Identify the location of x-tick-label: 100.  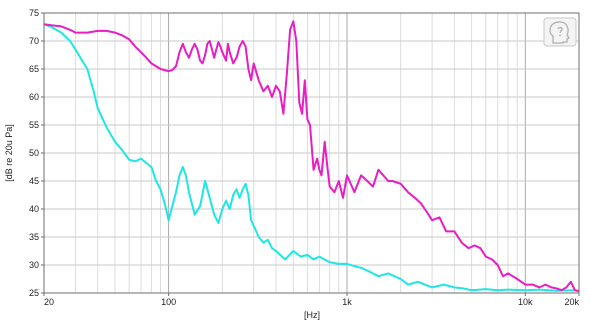
(168, 302).